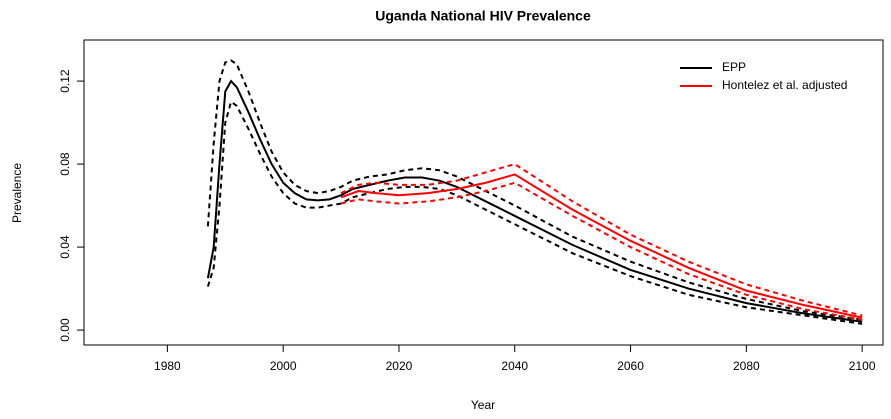  Describe the element at coordinates (784, 85) in the screenshot. I see `legend-label: Hontelez et al. adjusted` at that location.